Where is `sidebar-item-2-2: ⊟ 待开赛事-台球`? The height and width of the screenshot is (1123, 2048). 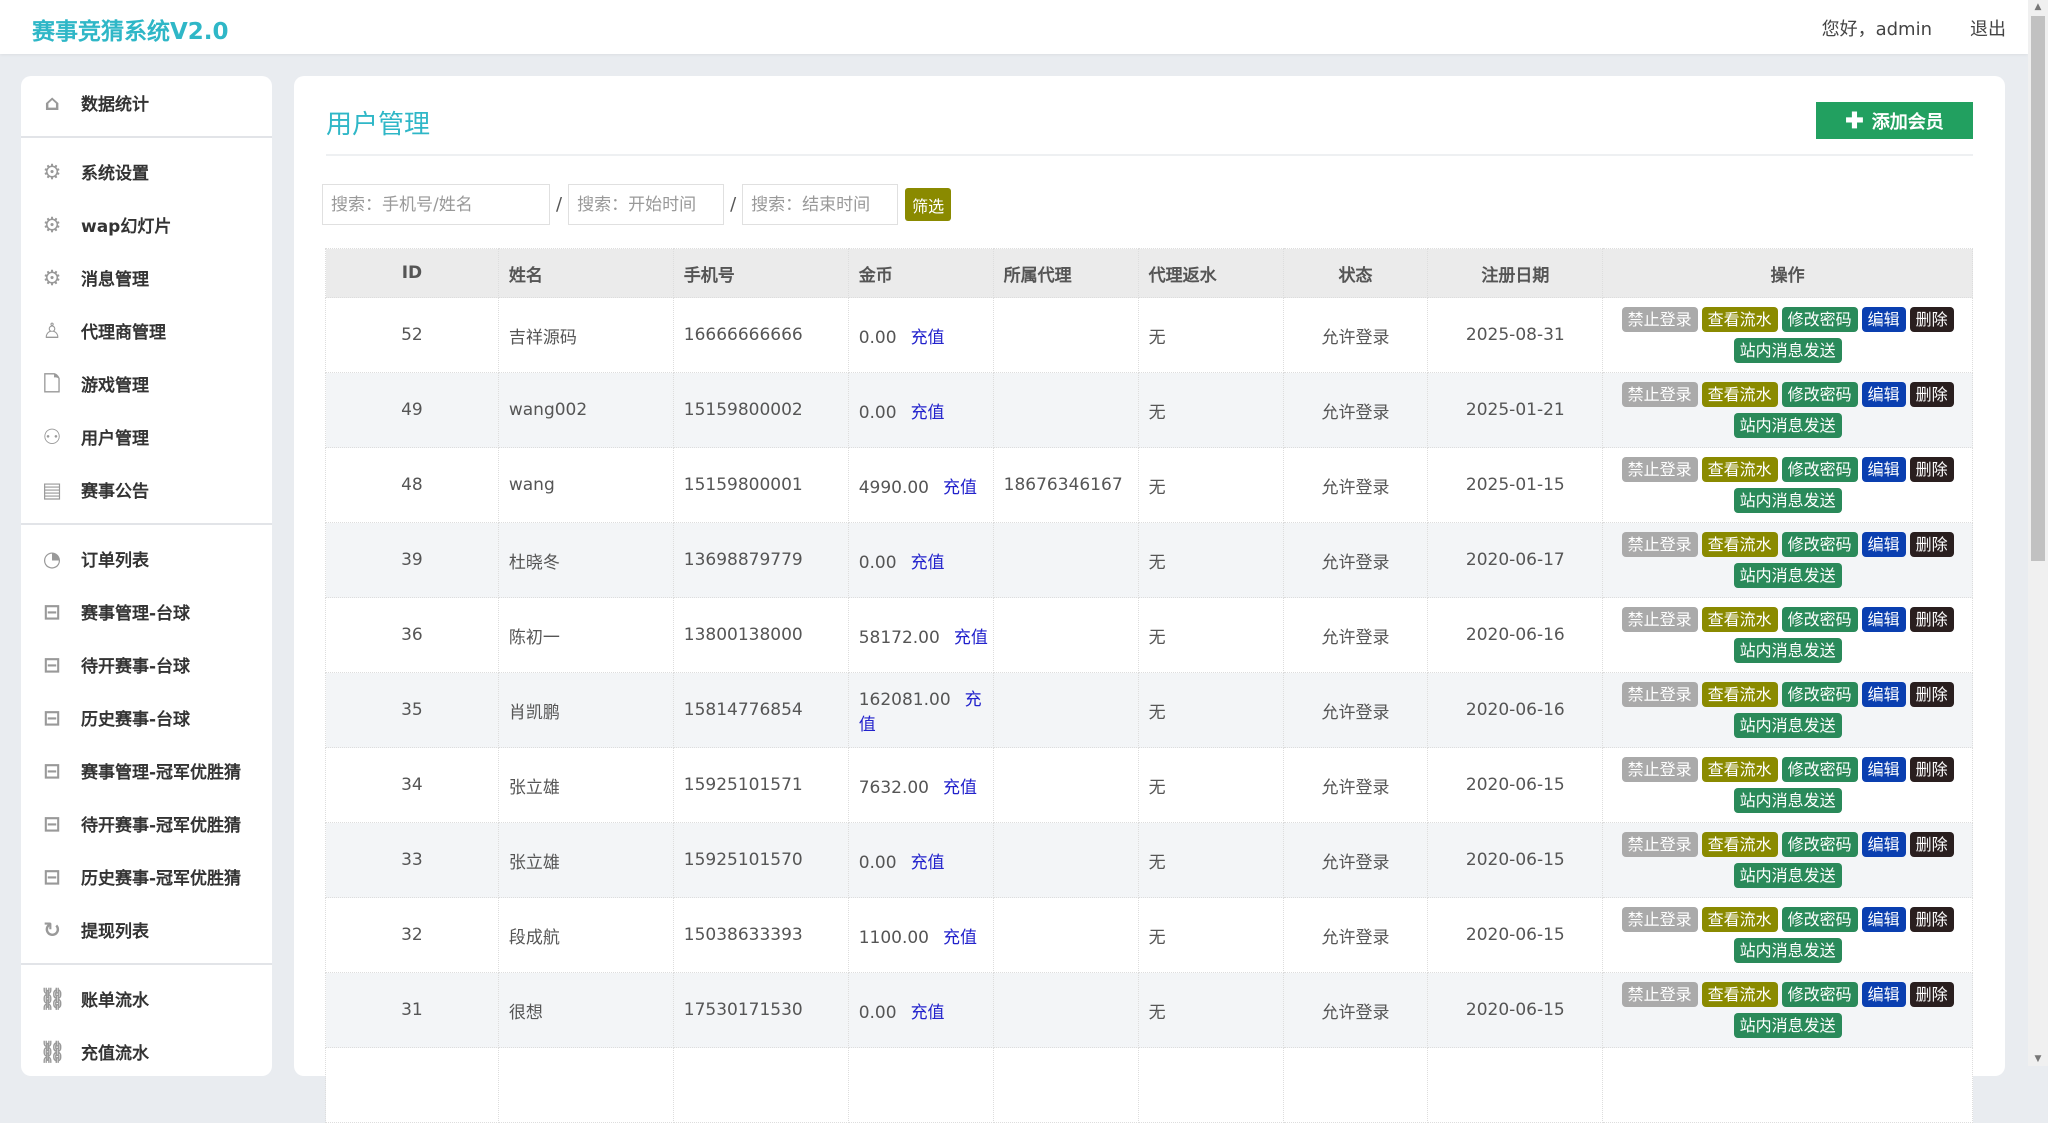 sidebar-item-2-2: ⊟ 待开赛事-台球 is located at coordinates (146, 664).